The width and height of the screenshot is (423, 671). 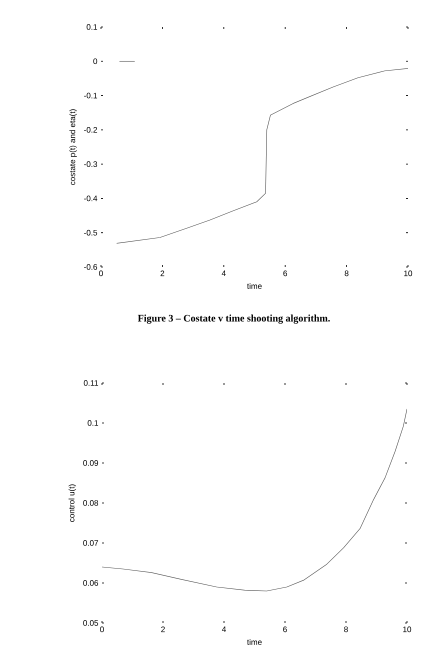 I want to click on y-tick-label: -0.3, so click(x=91, y=164).